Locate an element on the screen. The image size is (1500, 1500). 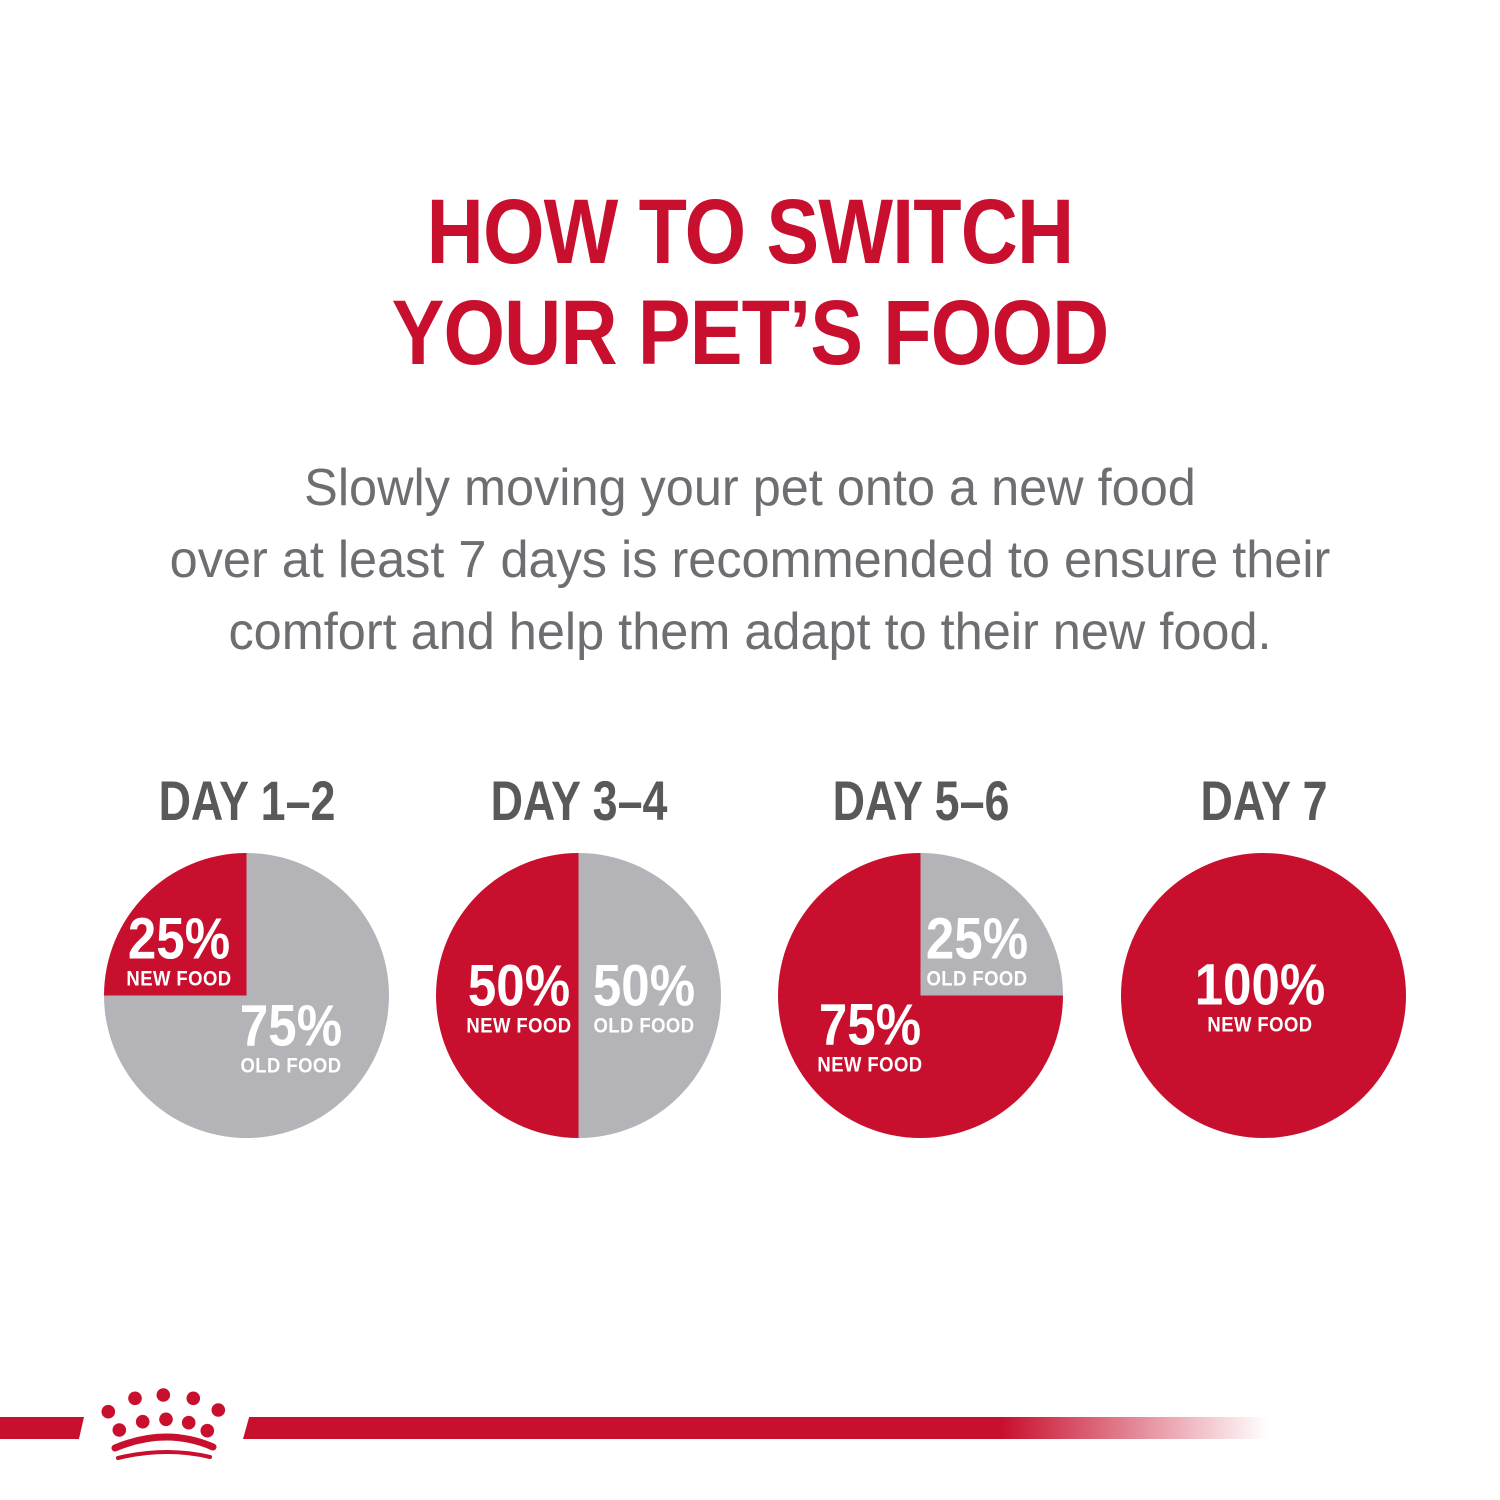
subtitle-line-1: Slowly moving your pet onto a new food is located at coordinates (750, 488).